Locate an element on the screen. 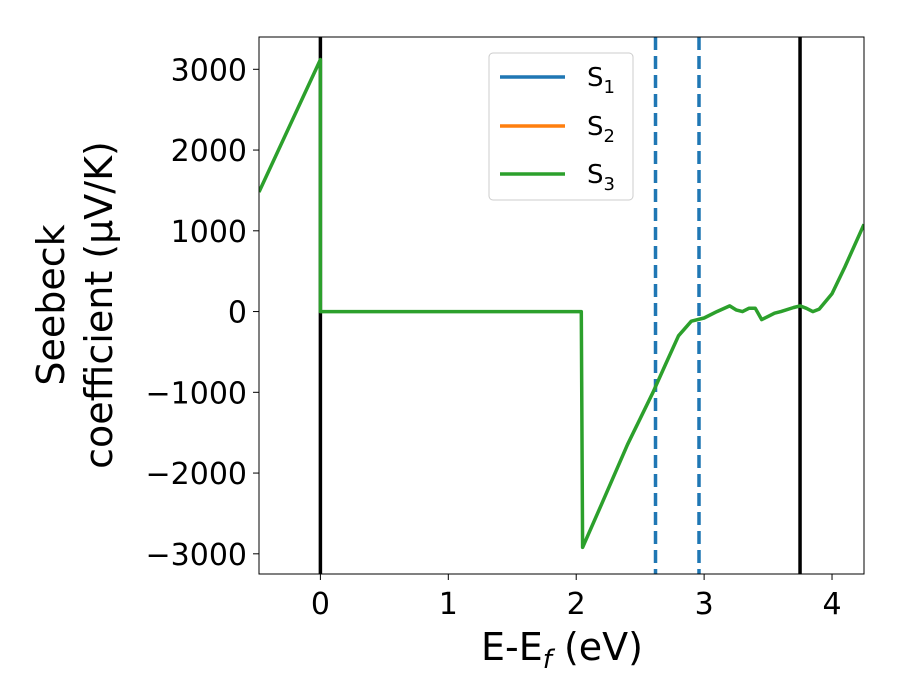  legend-label-1: S1 is located at coordinates (601, 80).